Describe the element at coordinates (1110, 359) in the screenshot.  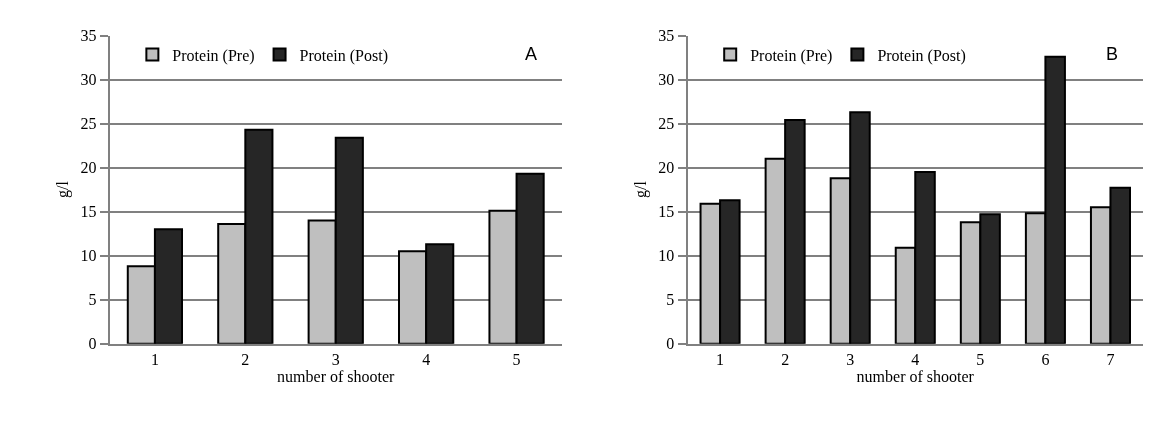
I see `x-tick-label: 7` at that location.